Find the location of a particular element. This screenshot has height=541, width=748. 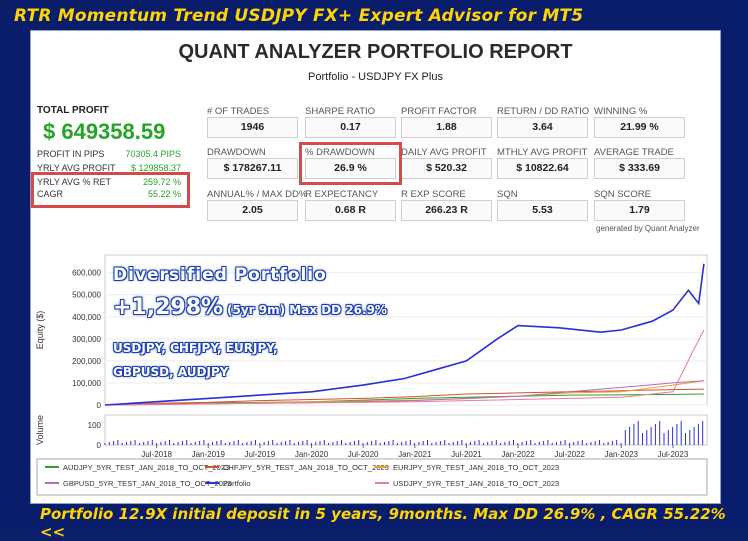

stat-label-pct-drawdown: % DRAWDOWN is located at coordinates (340, 152).